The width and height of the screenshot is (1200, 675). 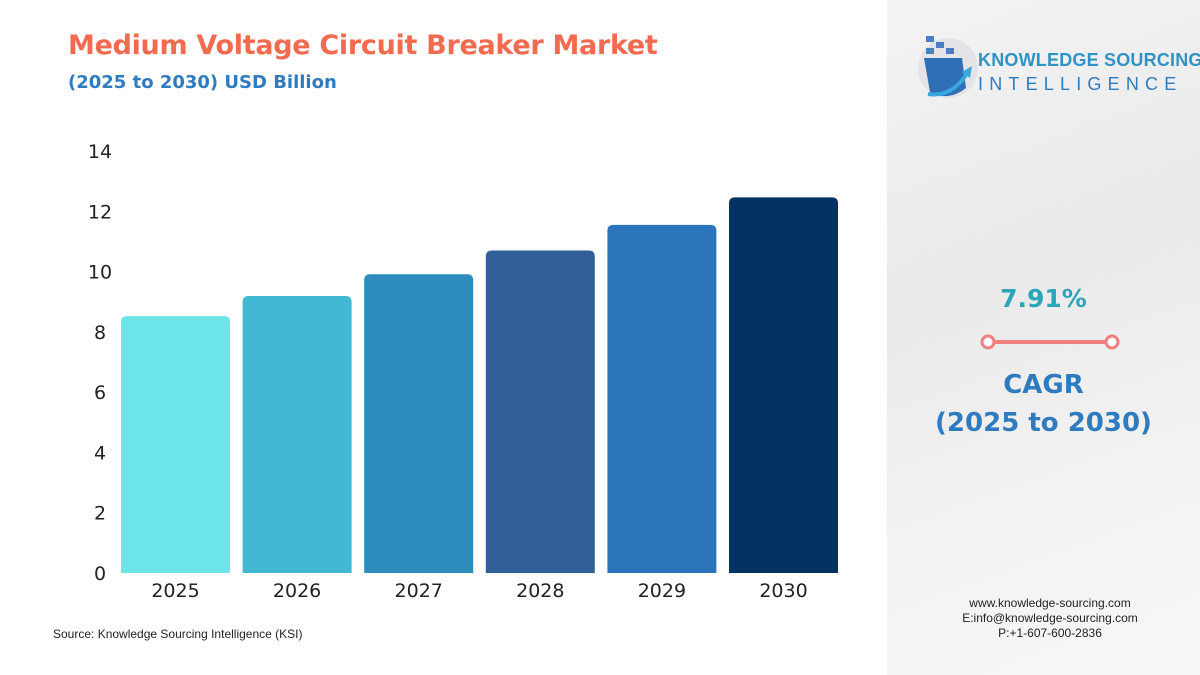 What do you see at coordinates (100, 453) in the screenshot?
I see `y-tick-label: 4` at bounding box center [100, 453].